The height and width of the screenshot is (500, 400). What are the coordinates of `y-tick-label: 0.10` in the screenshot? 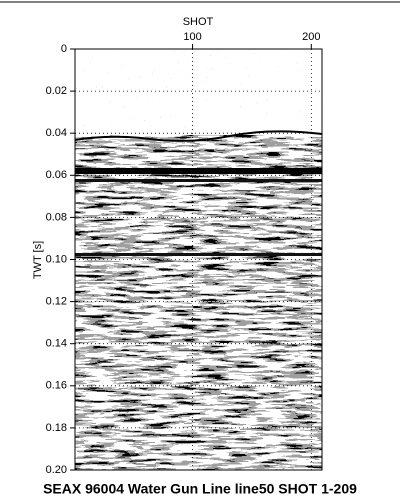 It's located at (56, 259).